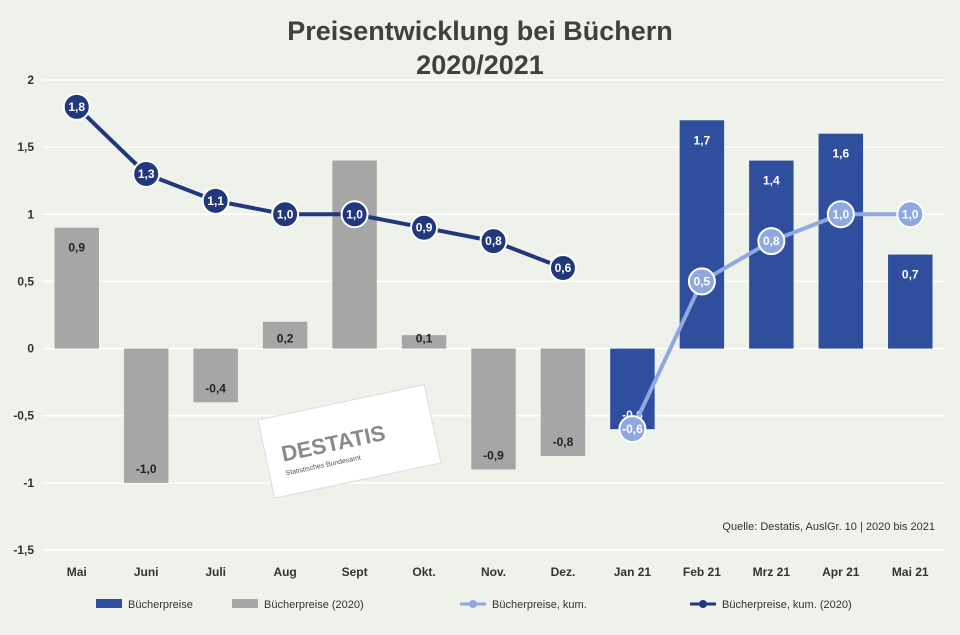 This screenshot has width=960, height=635. What do you see at coordinates (702, 572) in the screenshot?
I see `x-tick-label: Feb 21` at bounding box center [702, 572].